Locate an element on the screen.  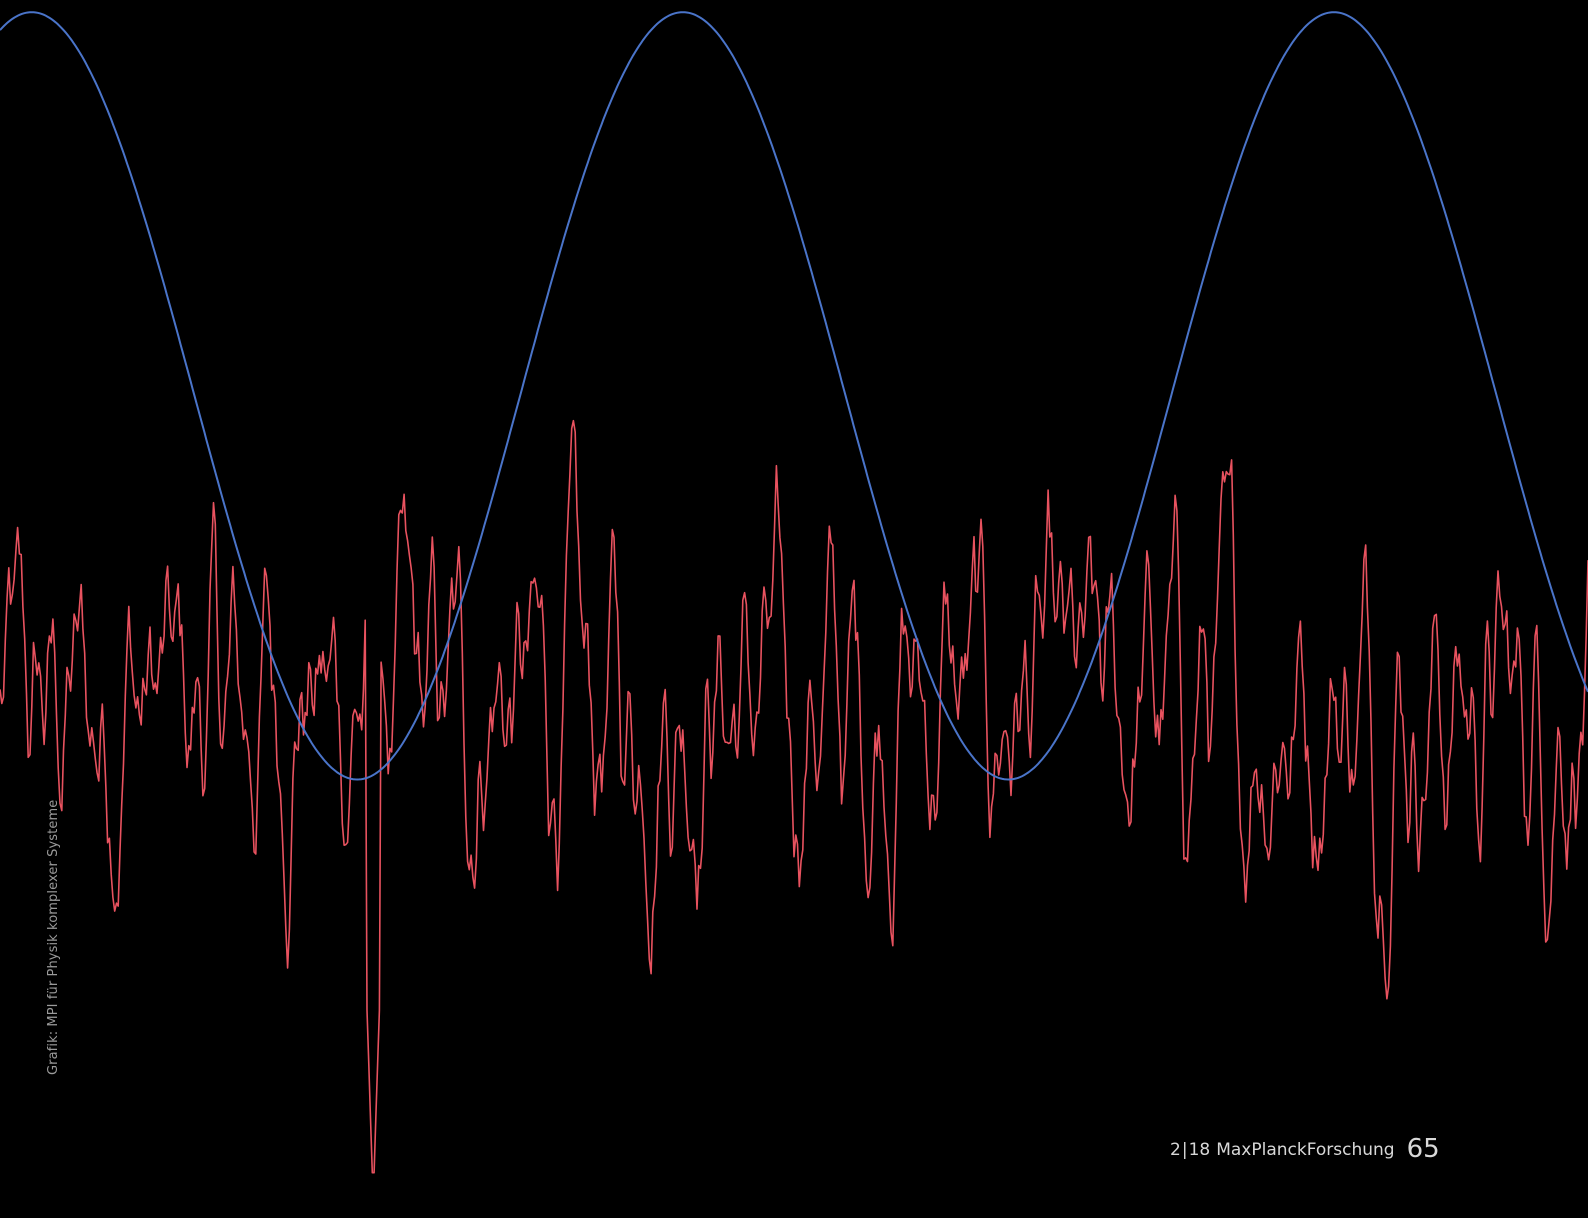
page-footer: 2|18 MaxPlanckForschung 65 is located at coordinates (1305, 1148).